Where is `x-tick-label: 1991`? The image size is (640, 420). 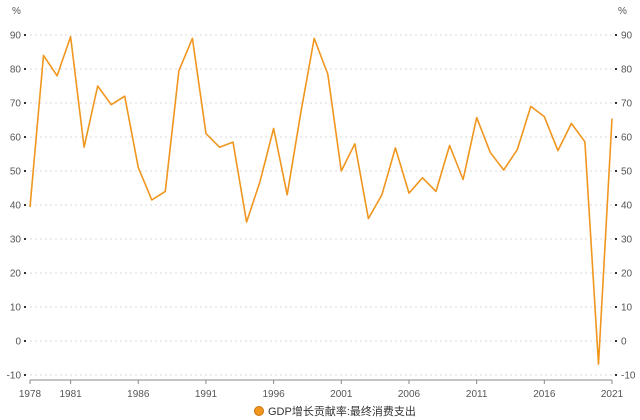
x-tick-label: 1991 is located at coordinates (206, 394).